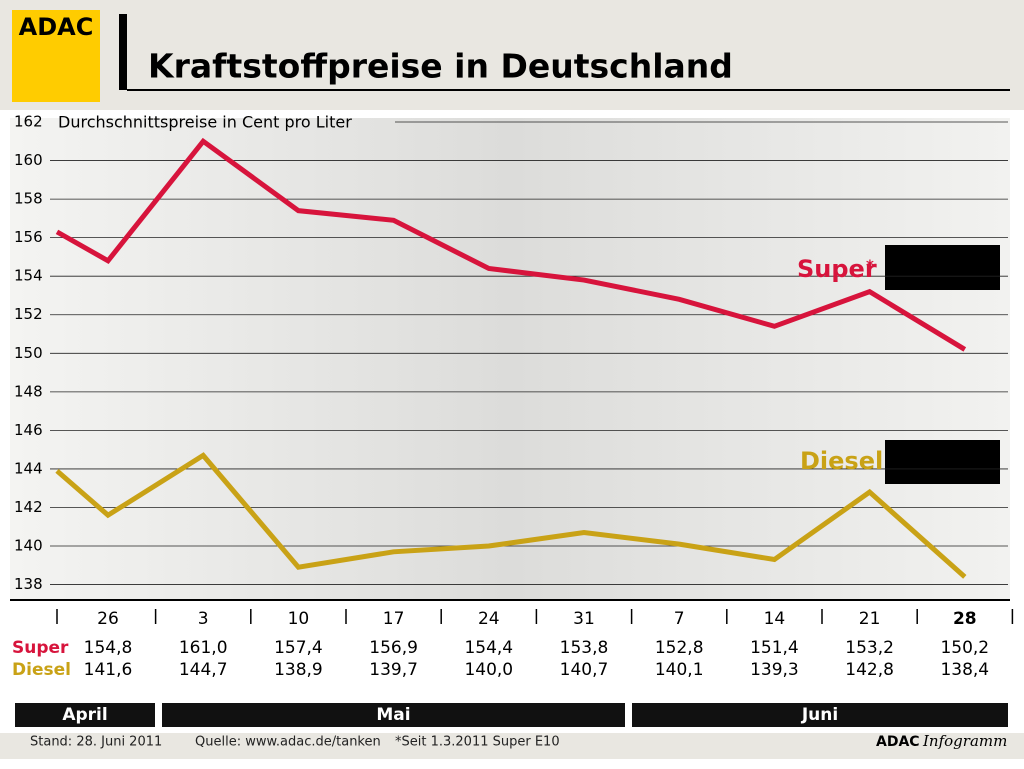  I want to click on month-label: April, so click(84, 715).